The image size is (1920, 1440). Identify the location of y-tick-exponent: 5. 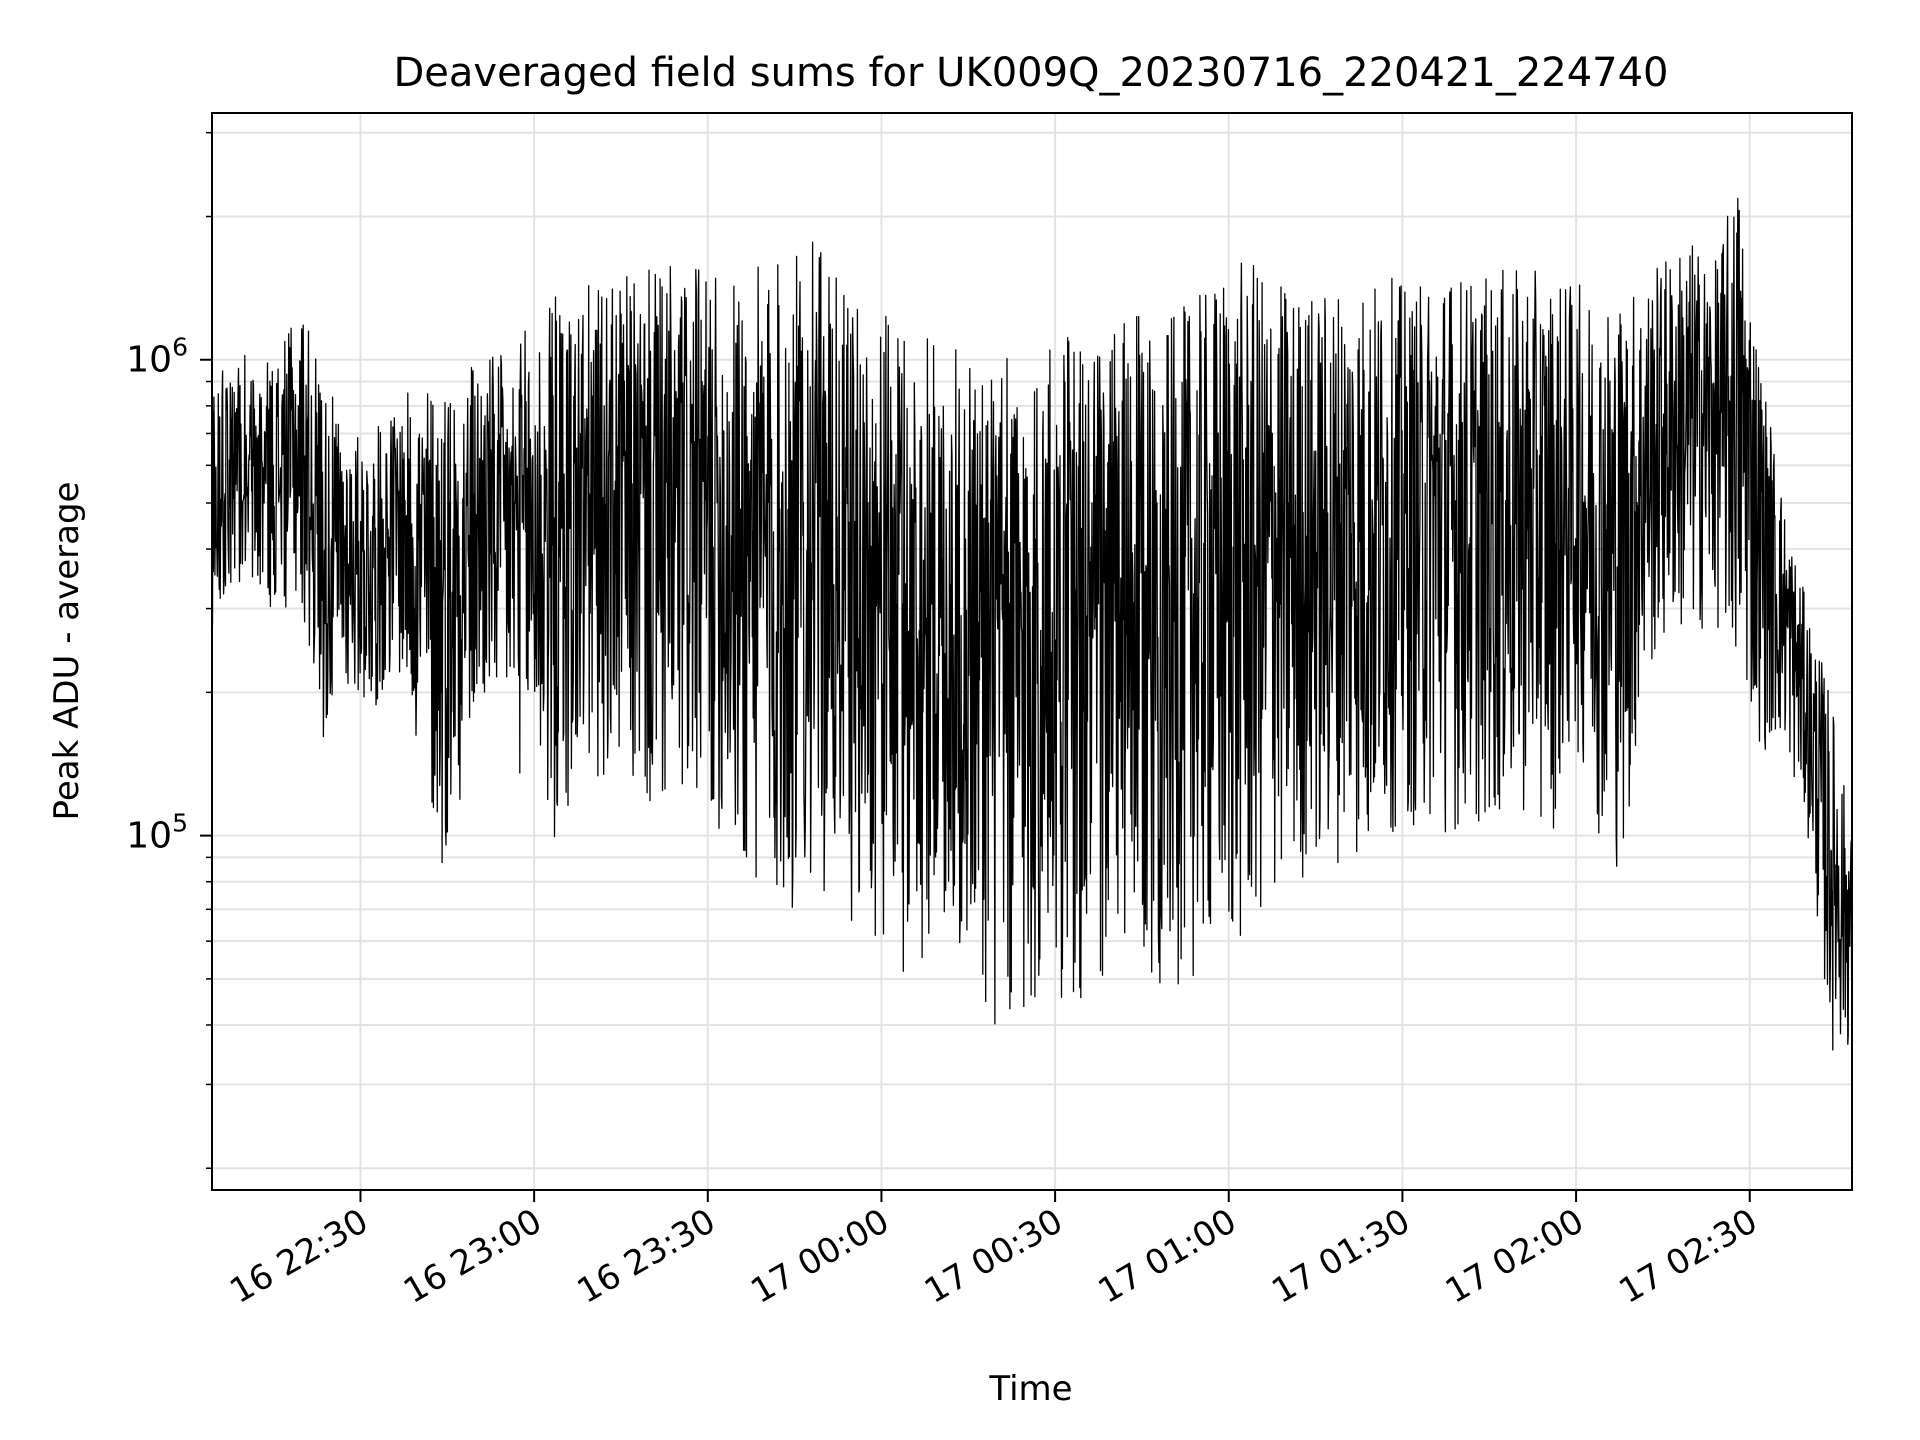
(180, 823).